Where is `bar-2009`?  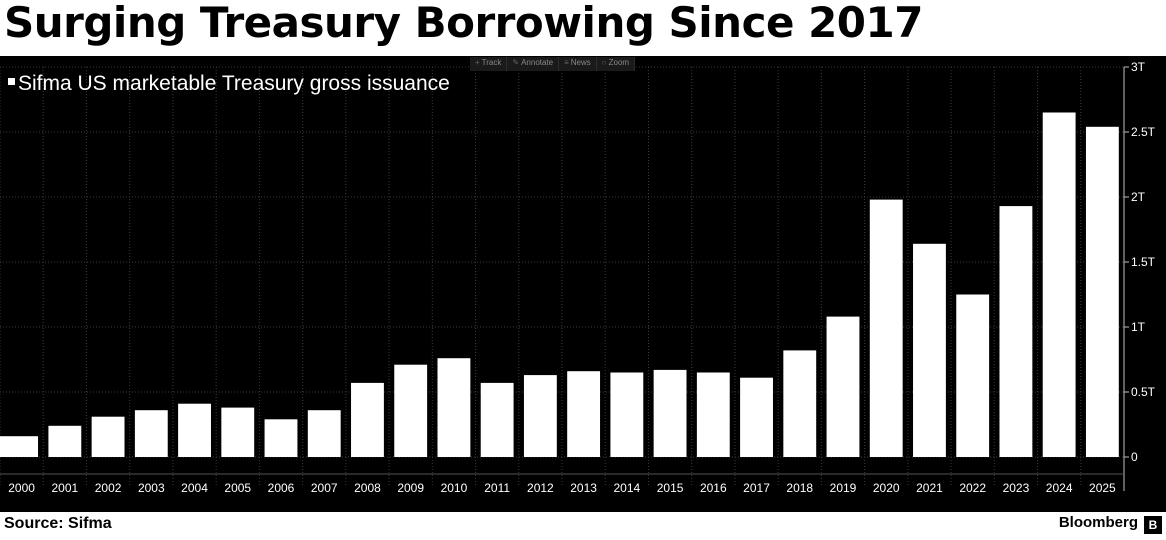 bar-2009 is located at coordinates (411, 410).